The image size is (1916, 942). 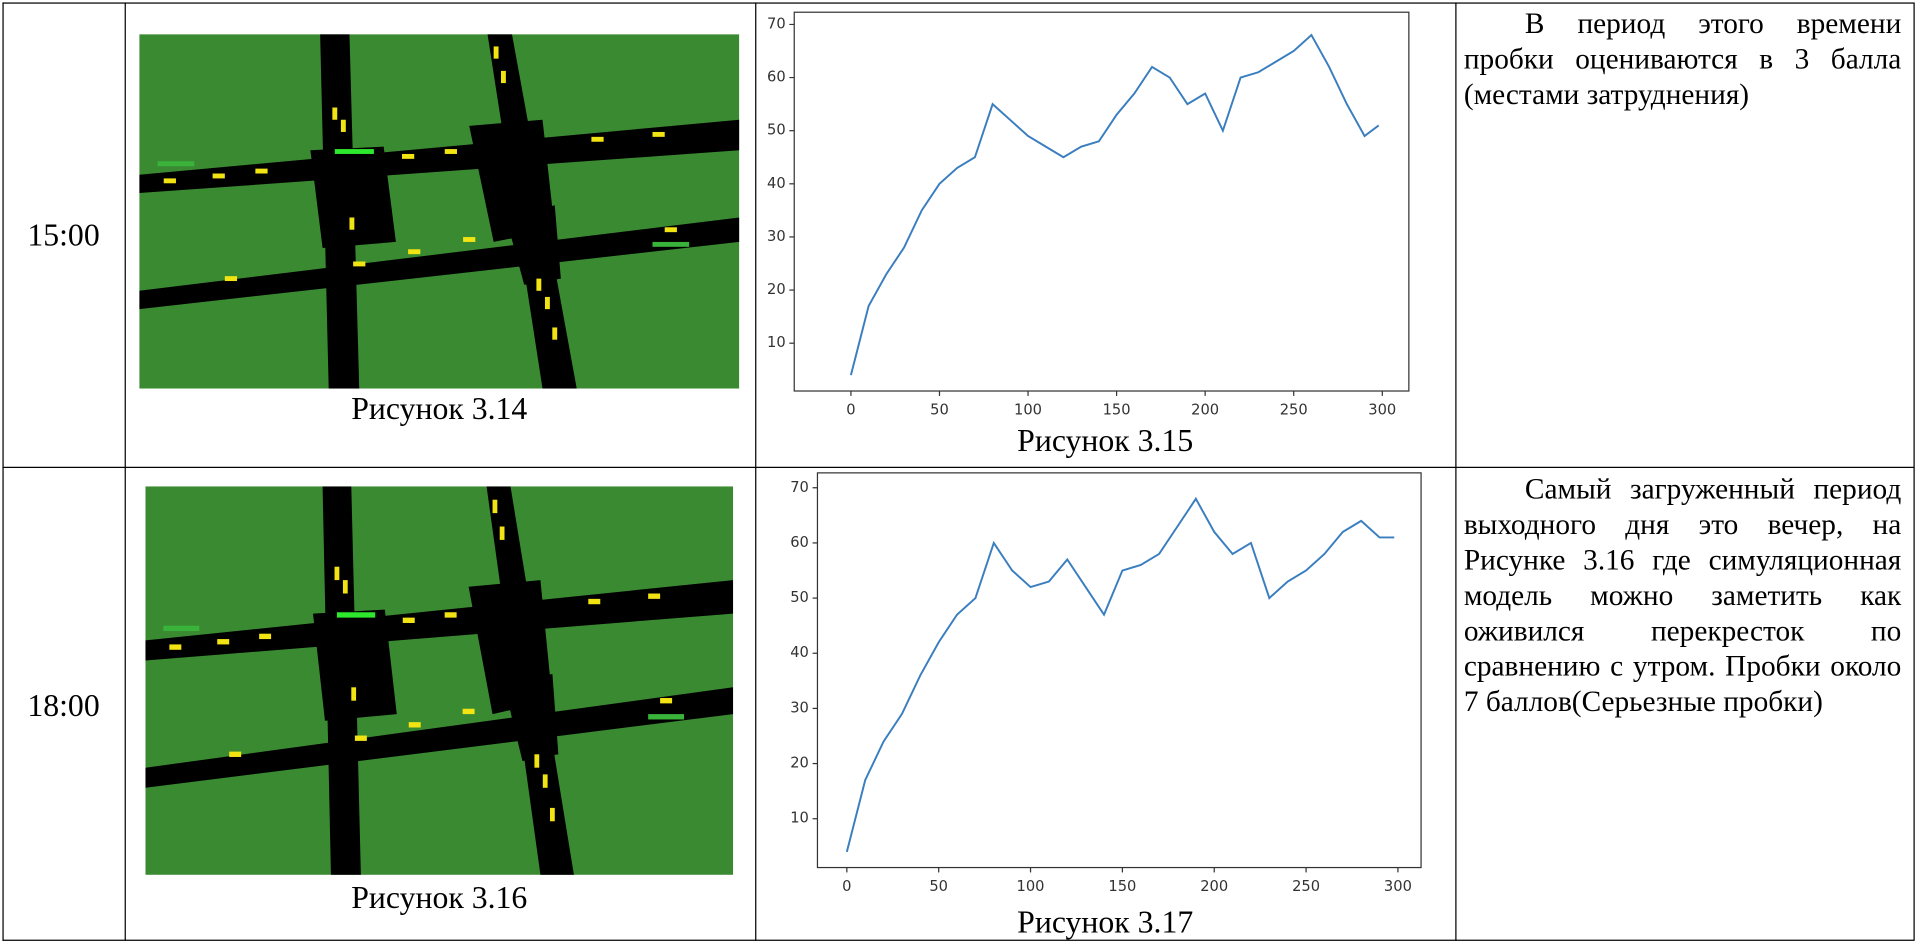 I want to click on chart-caption: Рисунок 3.15, so click(x=1105, y=440).